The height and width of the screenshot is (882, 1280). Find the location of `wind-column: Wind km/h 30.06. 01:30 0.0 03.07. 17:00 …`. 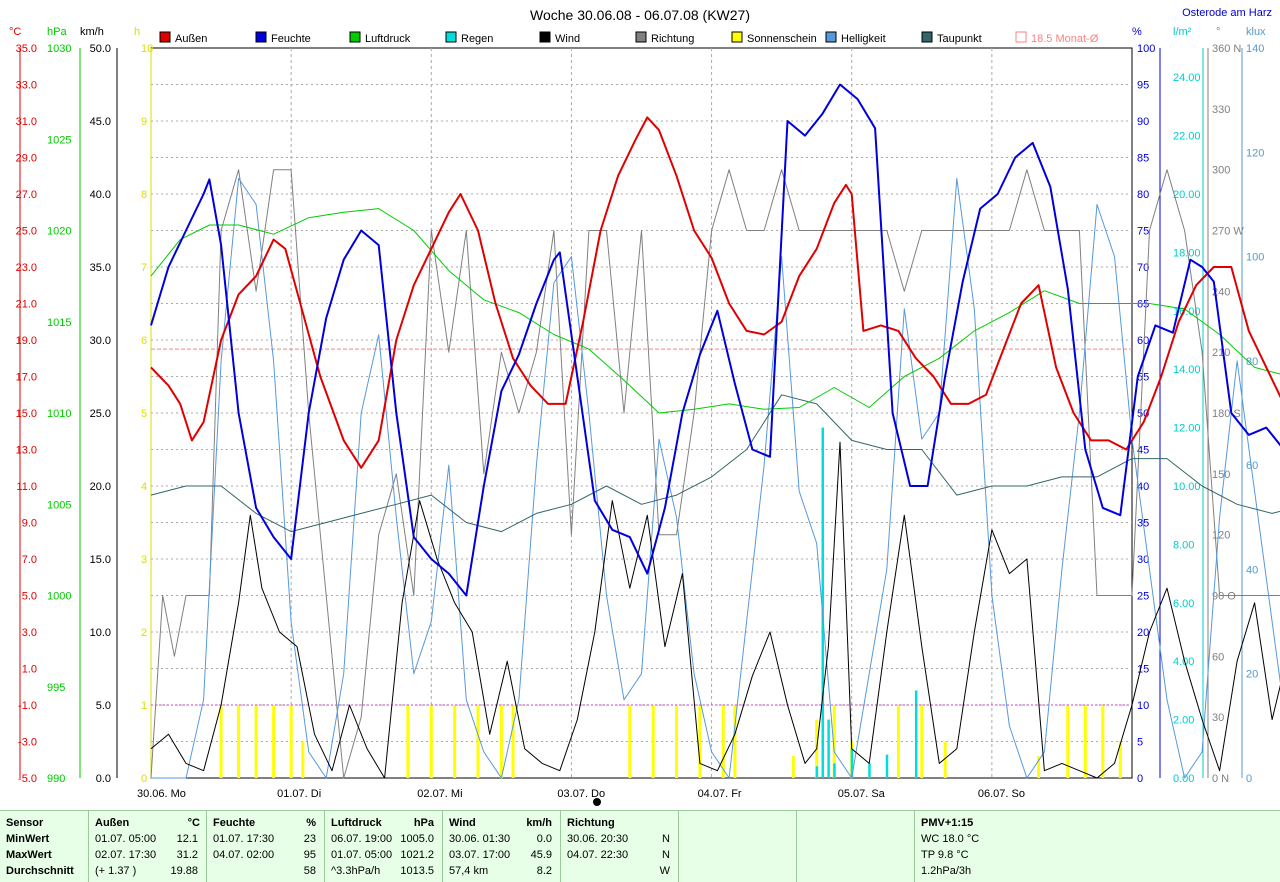

wind-column: Wind km/h 30.06. 01:30 0.0 03.07. 17:00 … is located at coordinates (501, 846).